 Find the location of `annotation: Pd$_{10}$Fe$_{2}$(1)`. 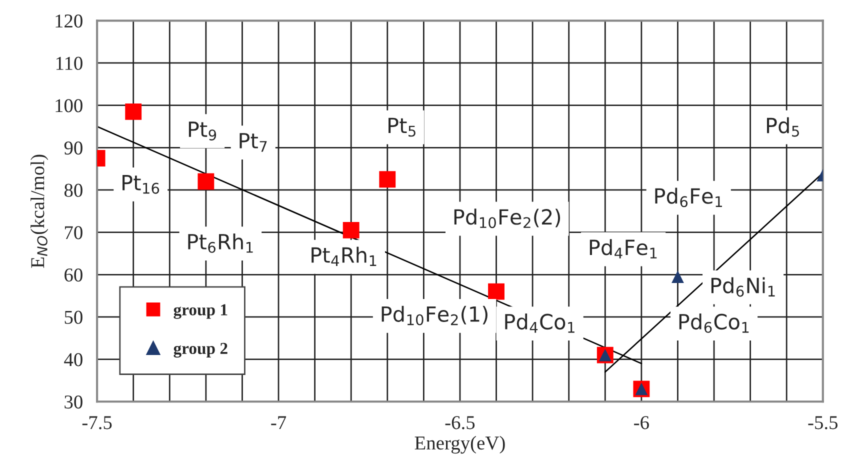

annotation: Pd$_{10}$Fe$_{2}$(1) is located at coordinates (435, 316).